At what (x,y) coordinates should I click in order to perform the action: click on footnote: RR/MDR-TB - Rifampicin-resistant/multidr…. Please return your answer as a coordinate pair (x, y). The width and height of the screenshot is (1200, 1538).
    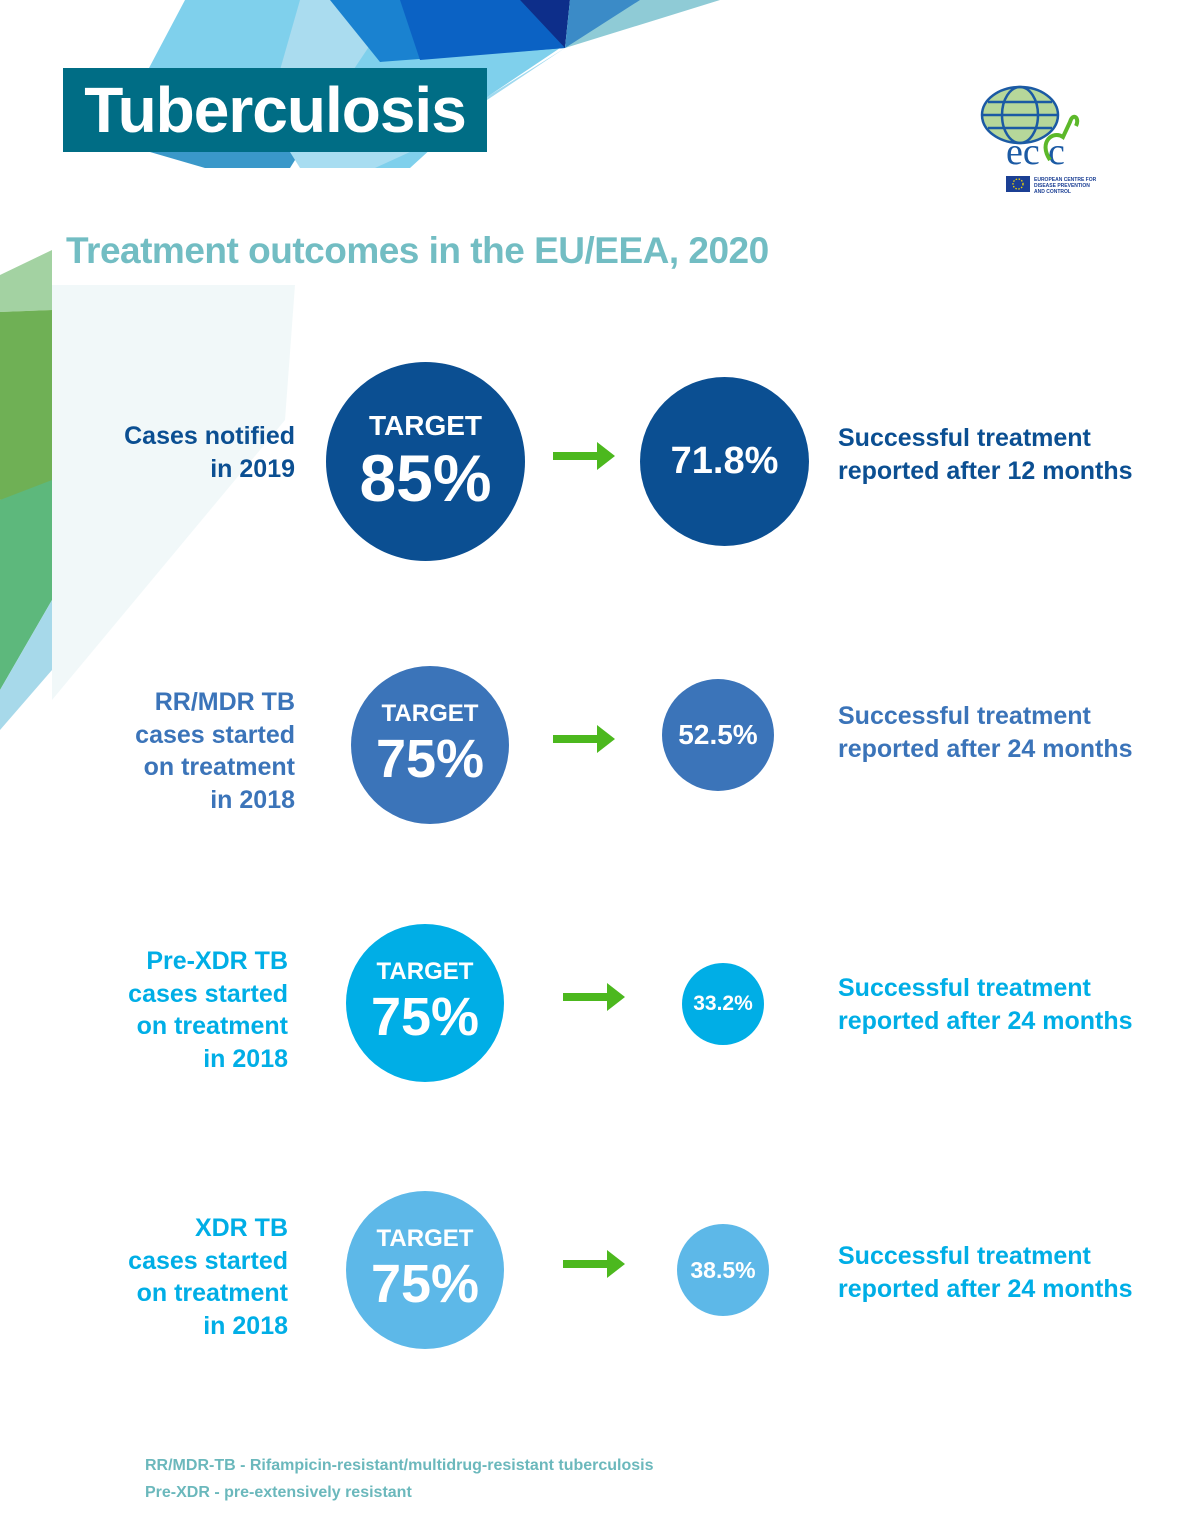
    Looking at the image, I should click on (399, 1465).